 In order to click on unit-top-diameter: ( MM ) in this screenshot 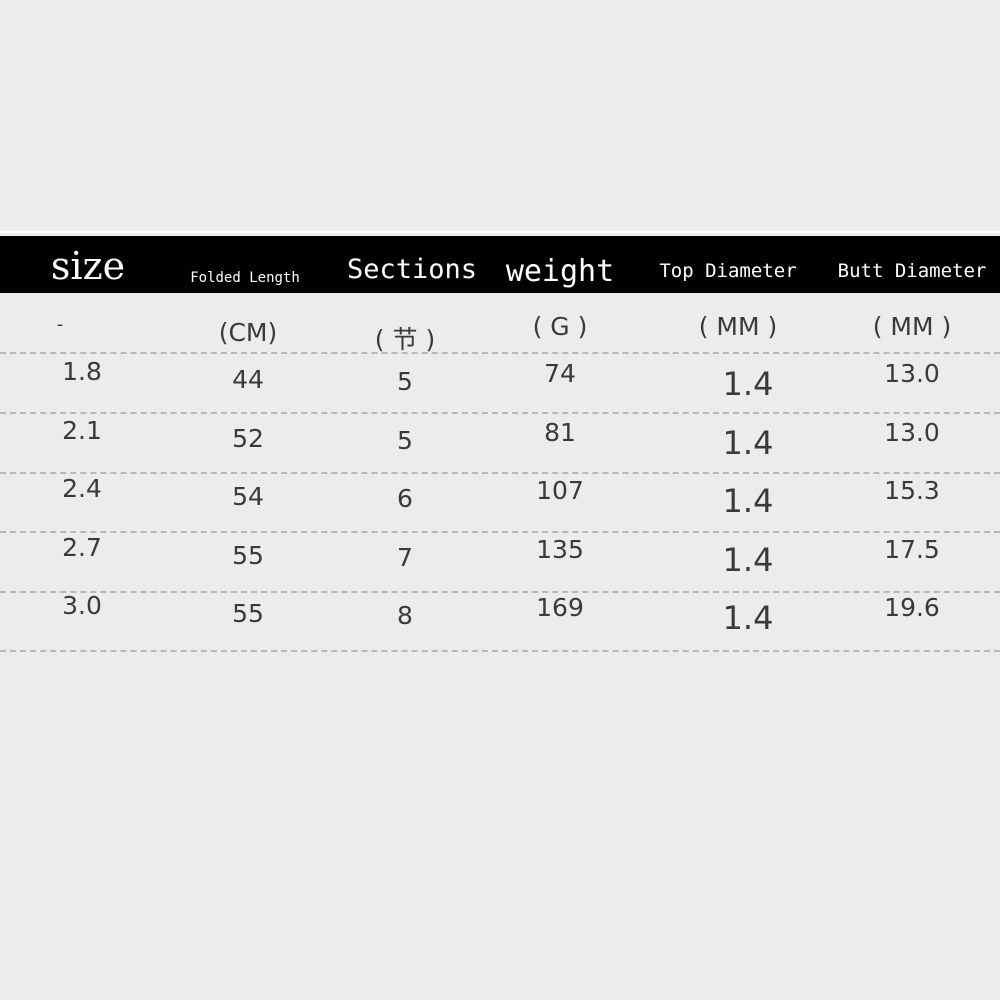, I will do `click(738, 326)`.